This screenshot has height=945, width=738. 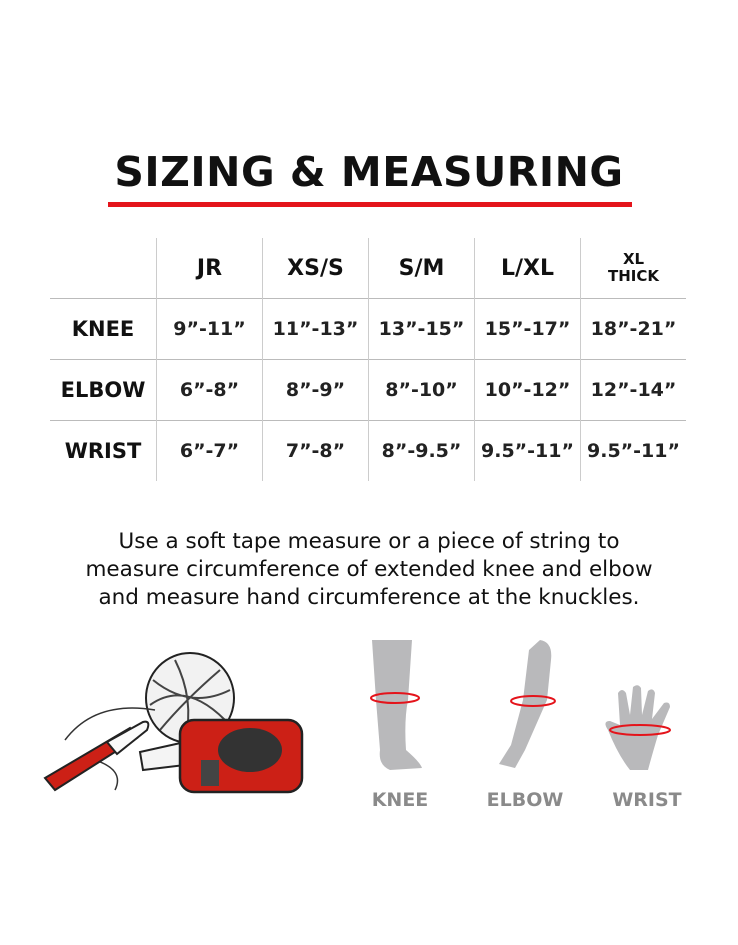 What do you see at coordinates (209, 268) in the screenshot?
I see `column-header: JR` at bounding box center [209, 268].